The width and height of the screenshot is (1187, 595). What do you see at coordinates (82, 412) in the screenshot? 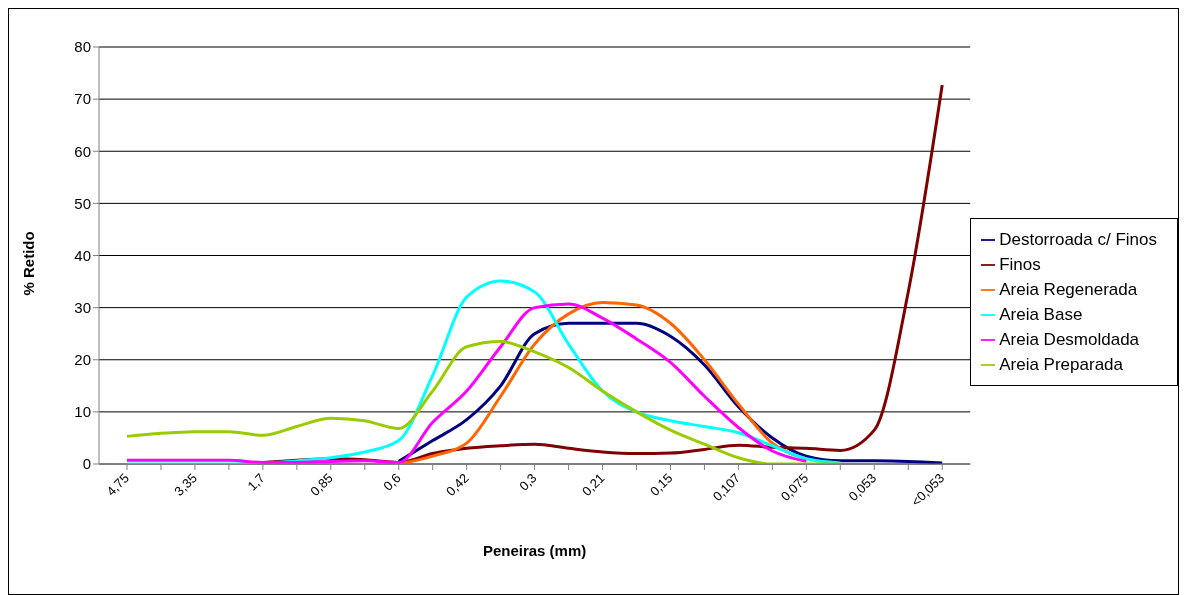
I see `y-tick-label: 10` at bounding box center [82, 412].